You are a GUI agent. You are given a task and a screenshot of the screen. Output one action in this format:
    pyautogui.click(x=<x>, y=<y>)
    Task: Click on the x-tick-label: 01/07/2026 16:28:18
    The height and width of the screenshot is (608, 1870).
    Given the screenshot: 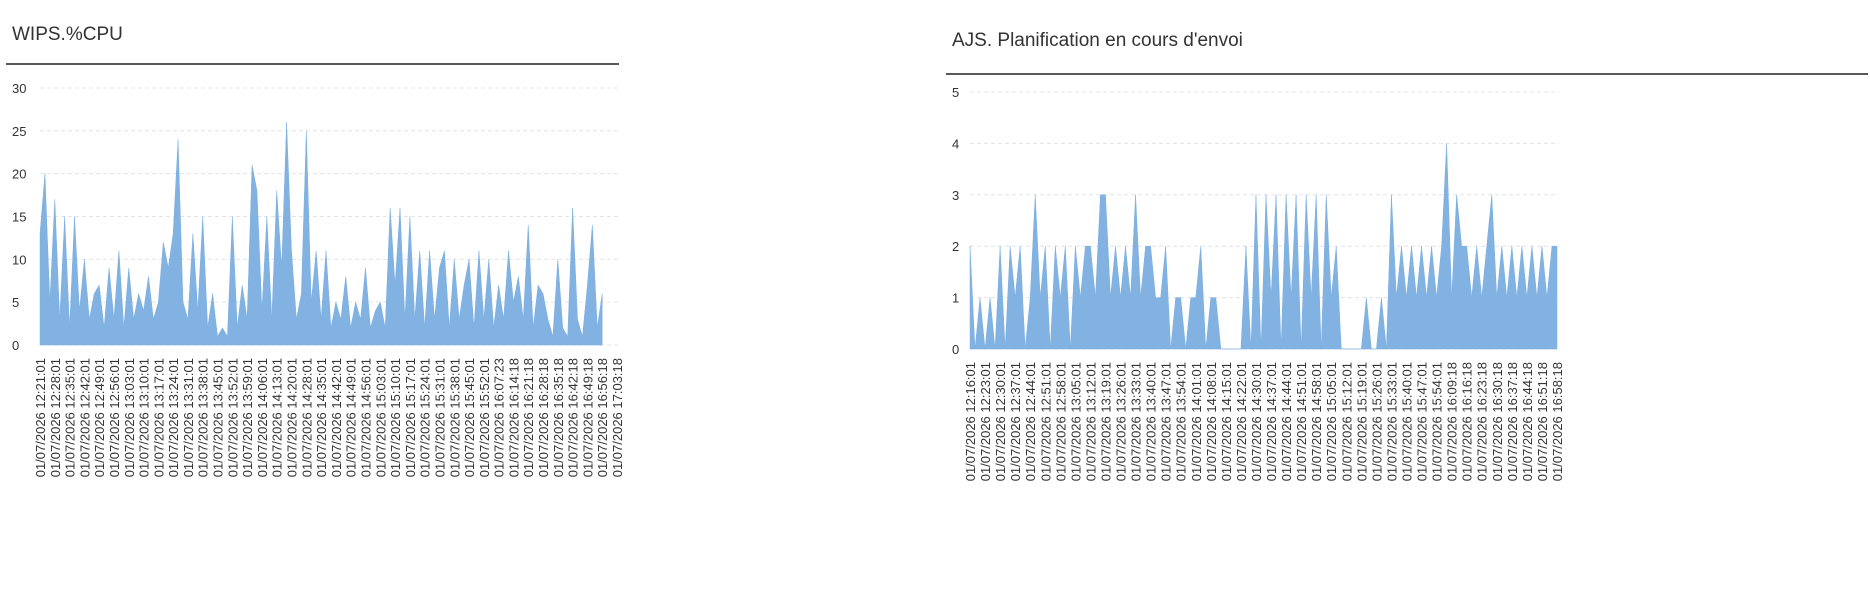 What is the action you would take?
    pyautogui.click(x=543, y=417)
    